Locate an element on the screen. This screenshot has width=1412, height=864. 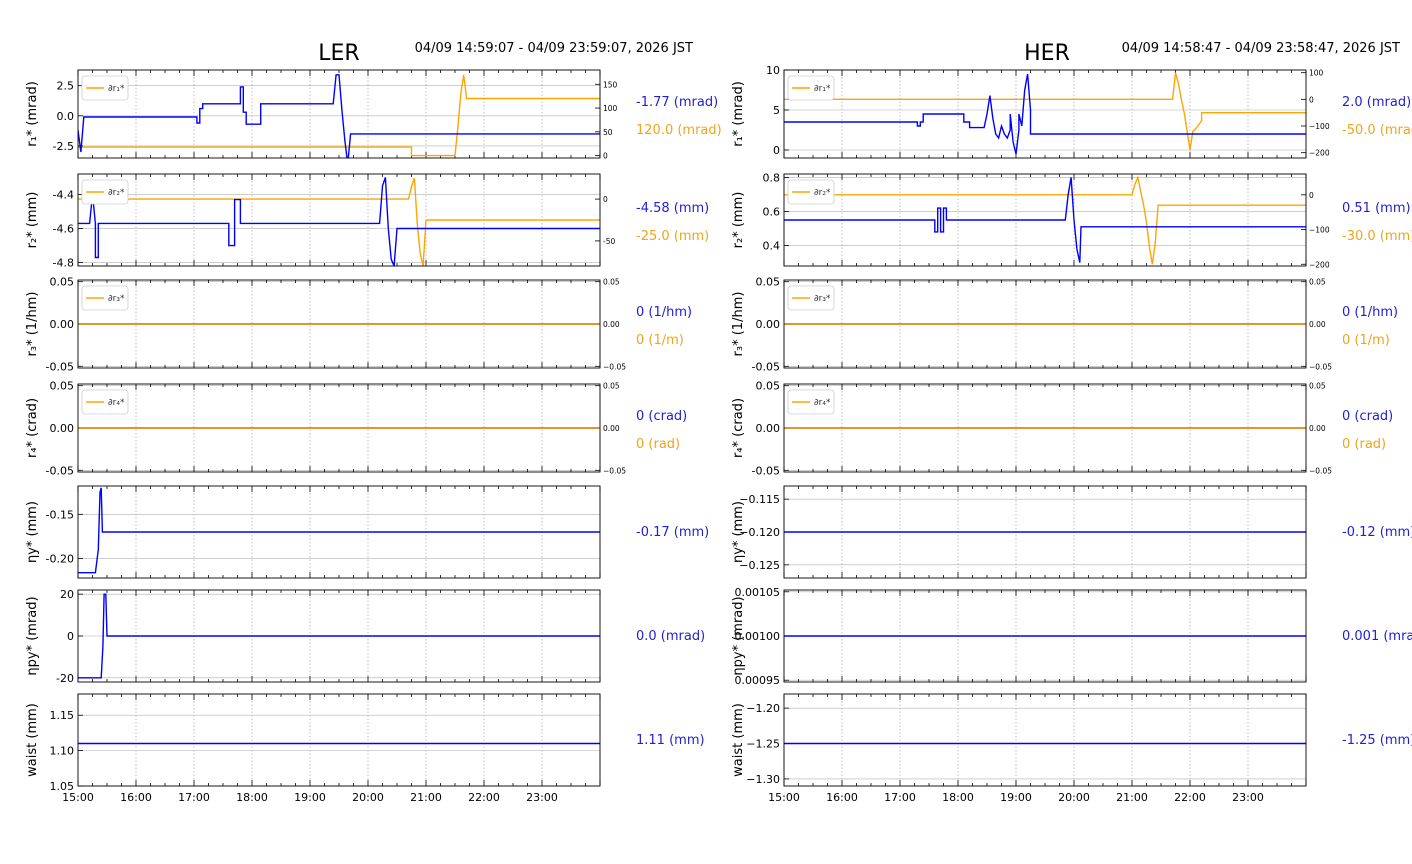
her-title: HER is located at coordinates (1047, 53).